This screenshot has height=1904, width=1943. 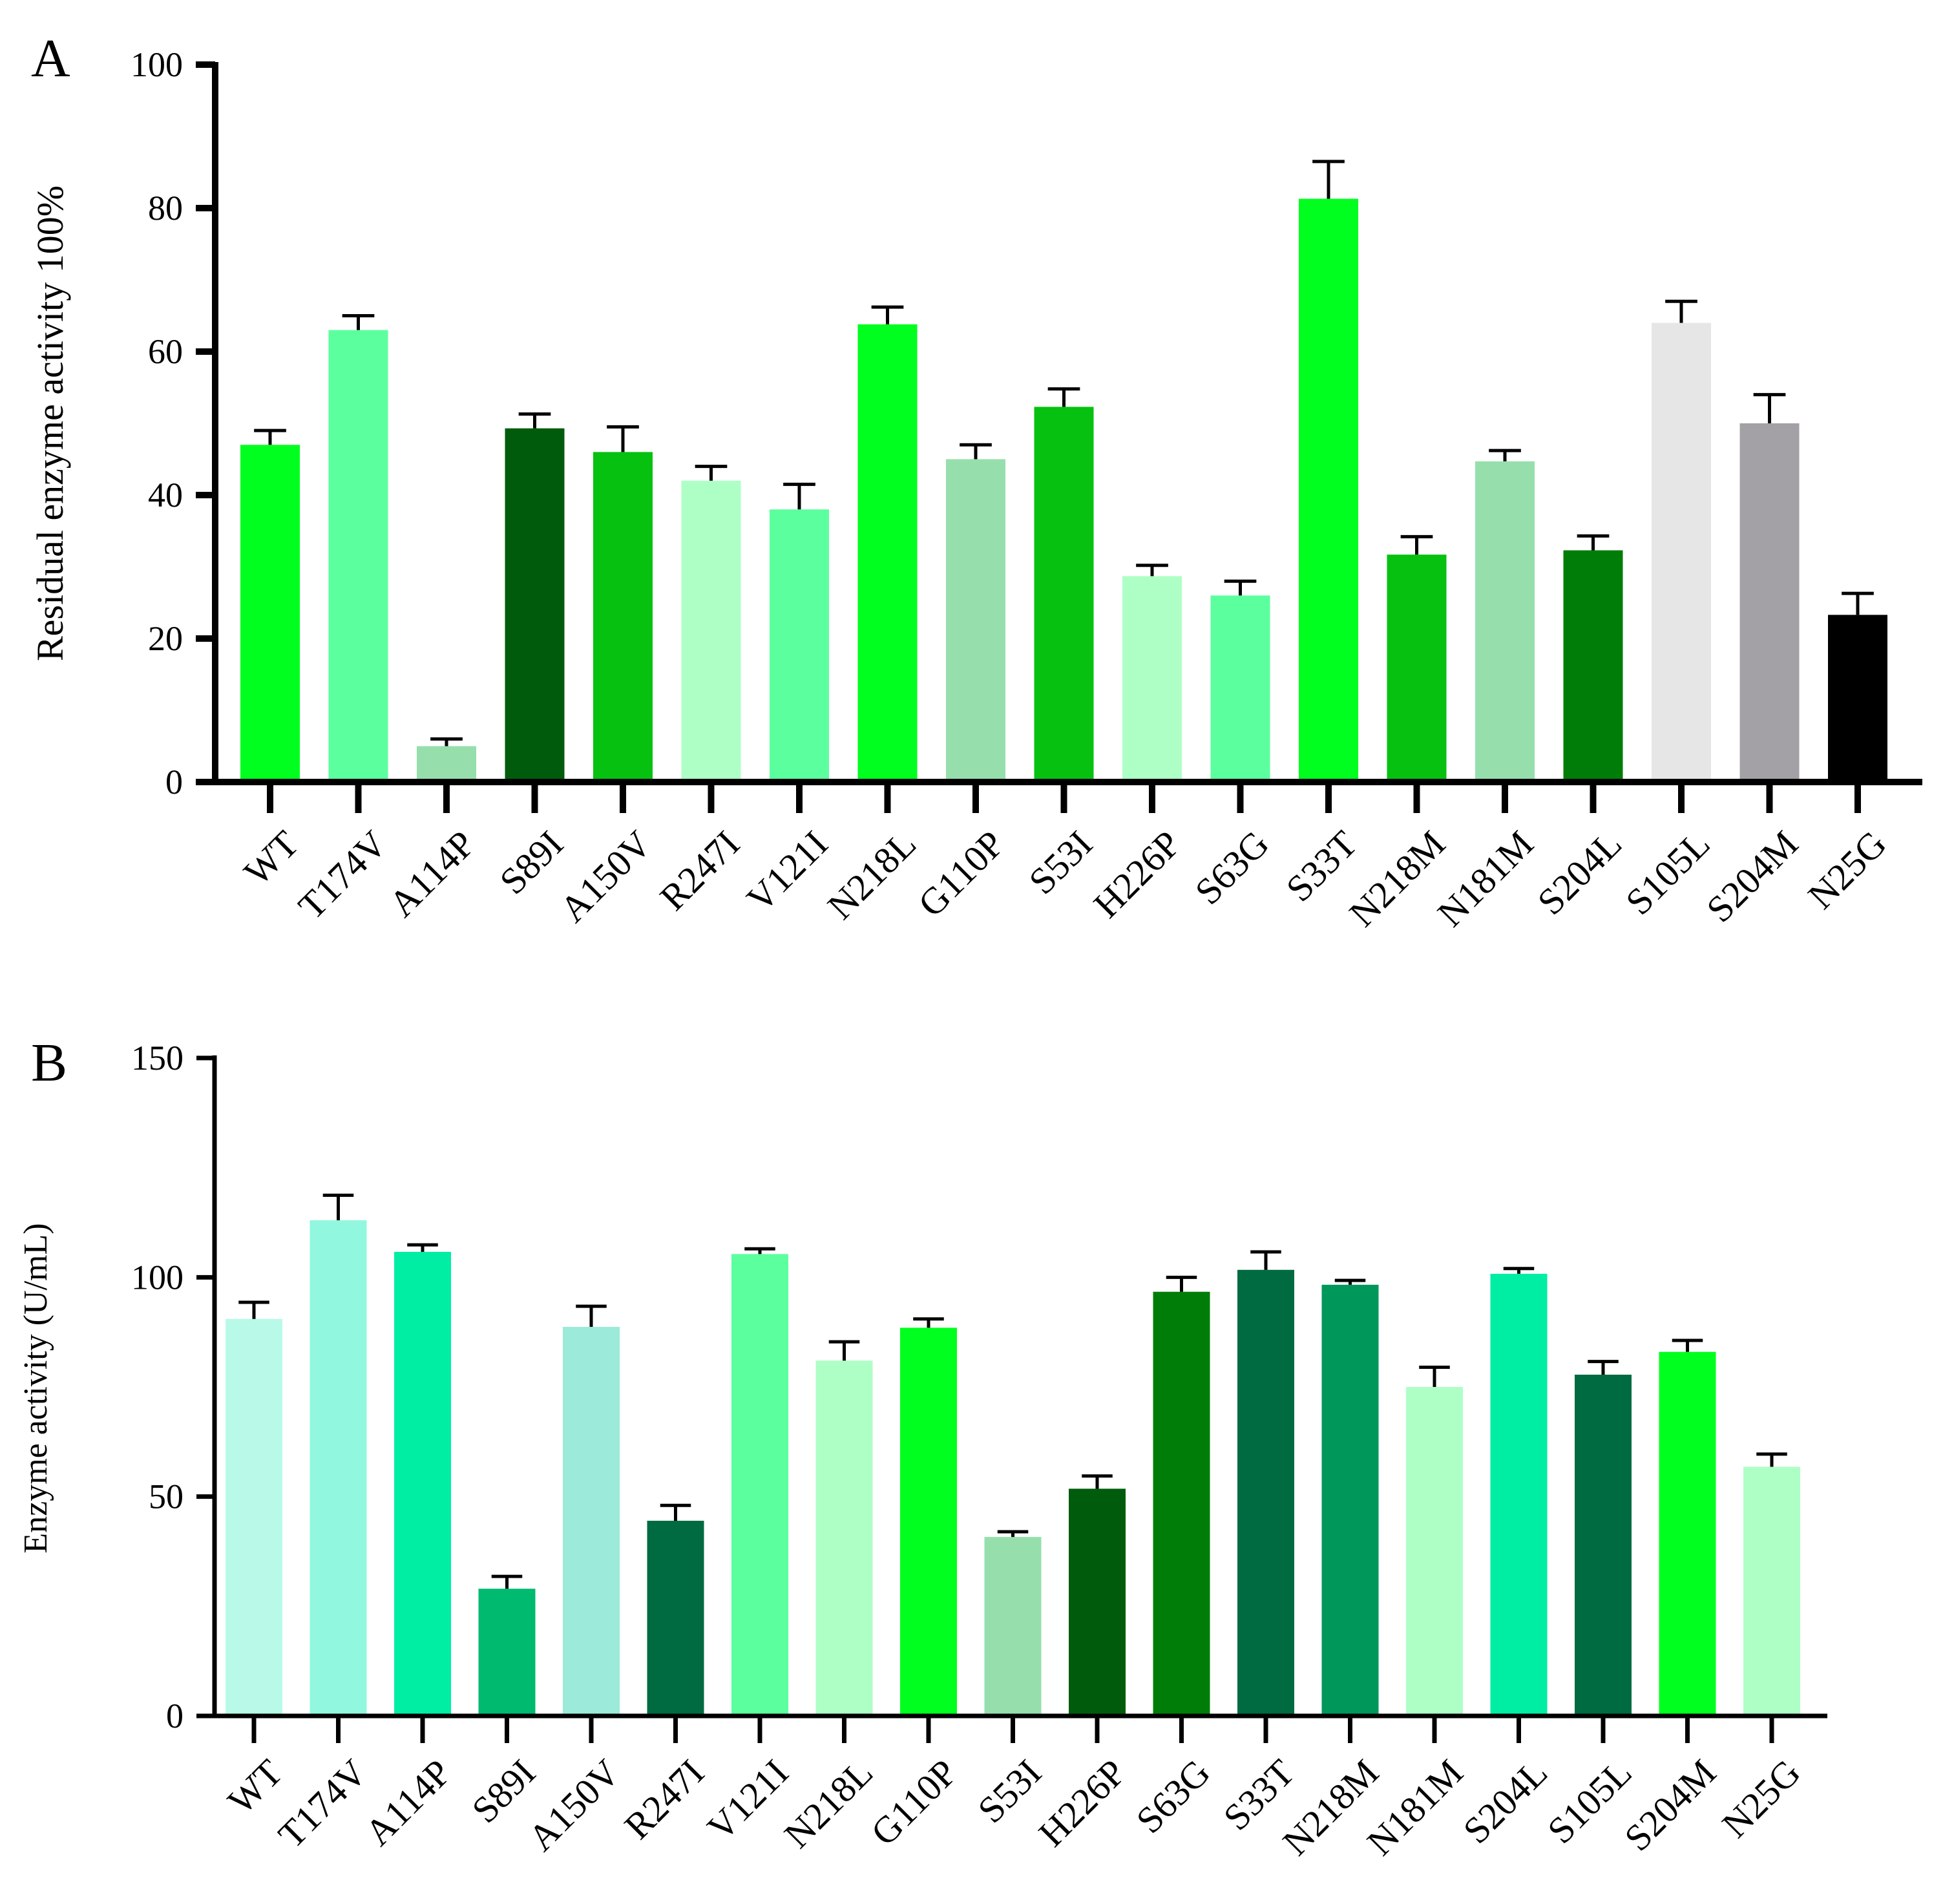 I want to click on panel-b-y-axis-title: Enzyme activity (U/mL), so click(x=36, y=1388).